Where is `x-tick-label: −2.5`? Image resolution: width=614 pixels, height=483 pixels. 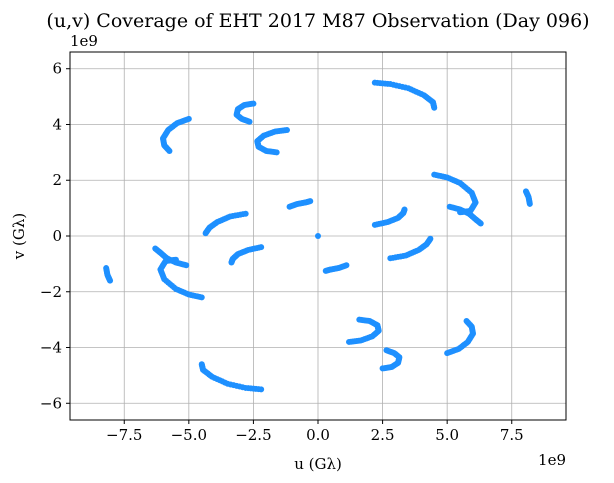 x-tick-label: −2.5 is located at coordinates (253, 435).